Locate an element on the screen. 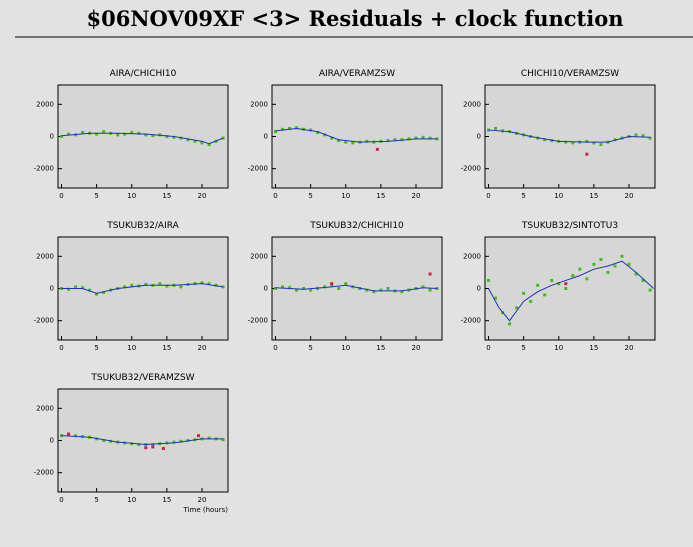 This screenshot has height=547, width=693. panel-title: TSUKUB32/CHICHI10 is located at coordinates (356, 226).